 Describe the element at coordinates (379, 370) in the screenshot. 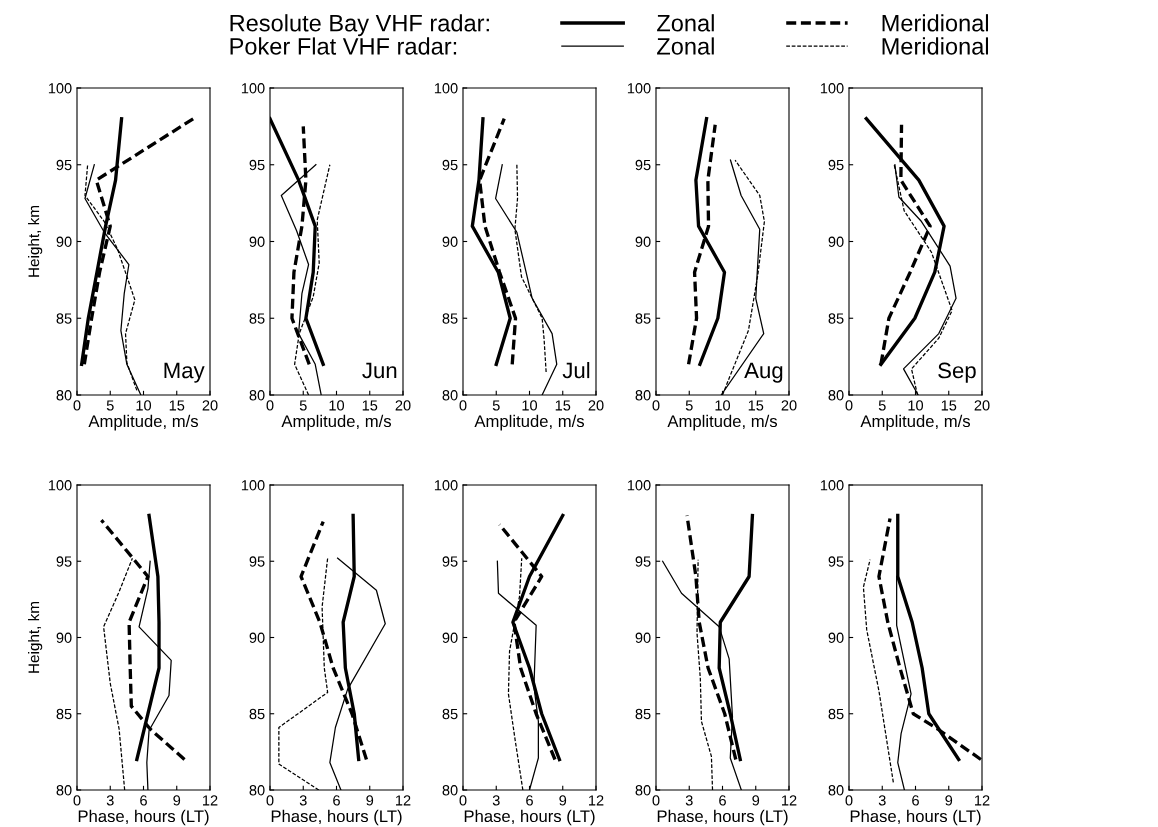

I see `annotation: Jun` at that location.